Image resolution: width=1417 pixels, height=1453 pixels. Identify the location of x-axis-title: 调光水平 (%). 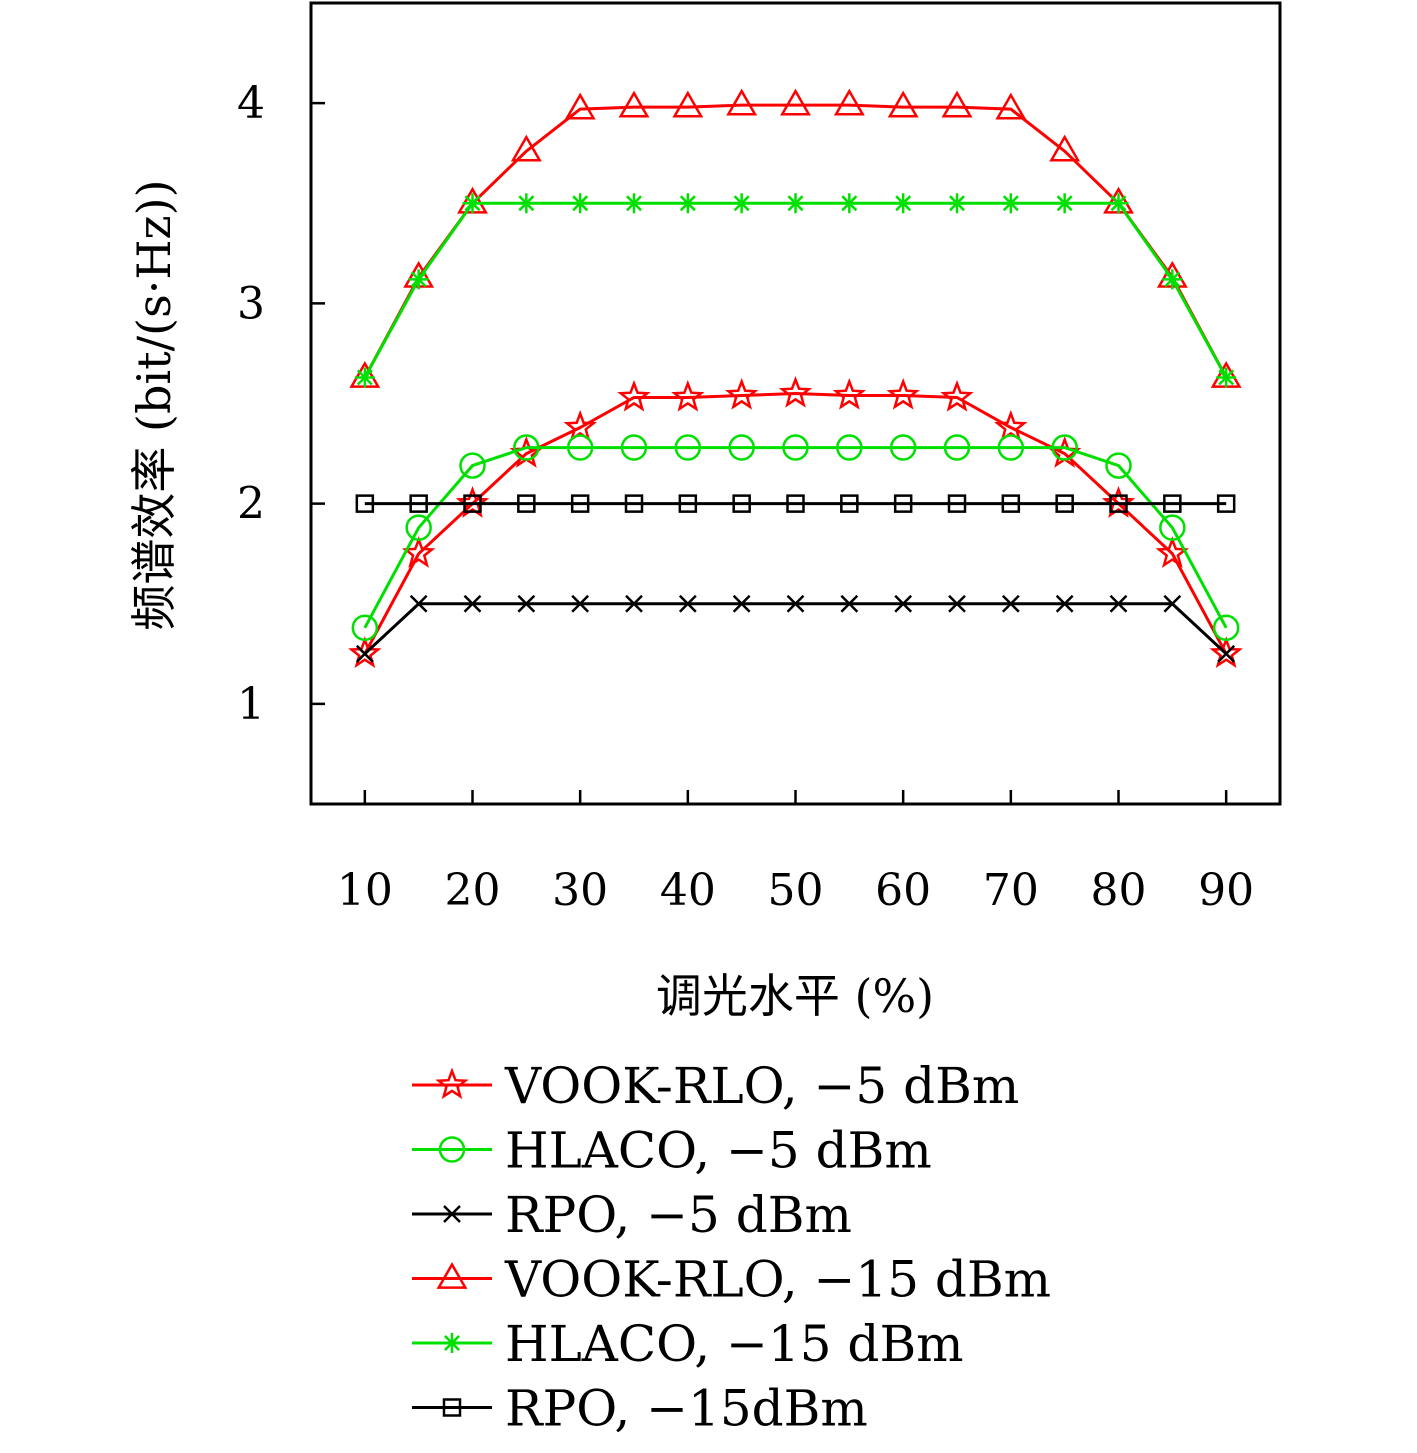
(795, 996).